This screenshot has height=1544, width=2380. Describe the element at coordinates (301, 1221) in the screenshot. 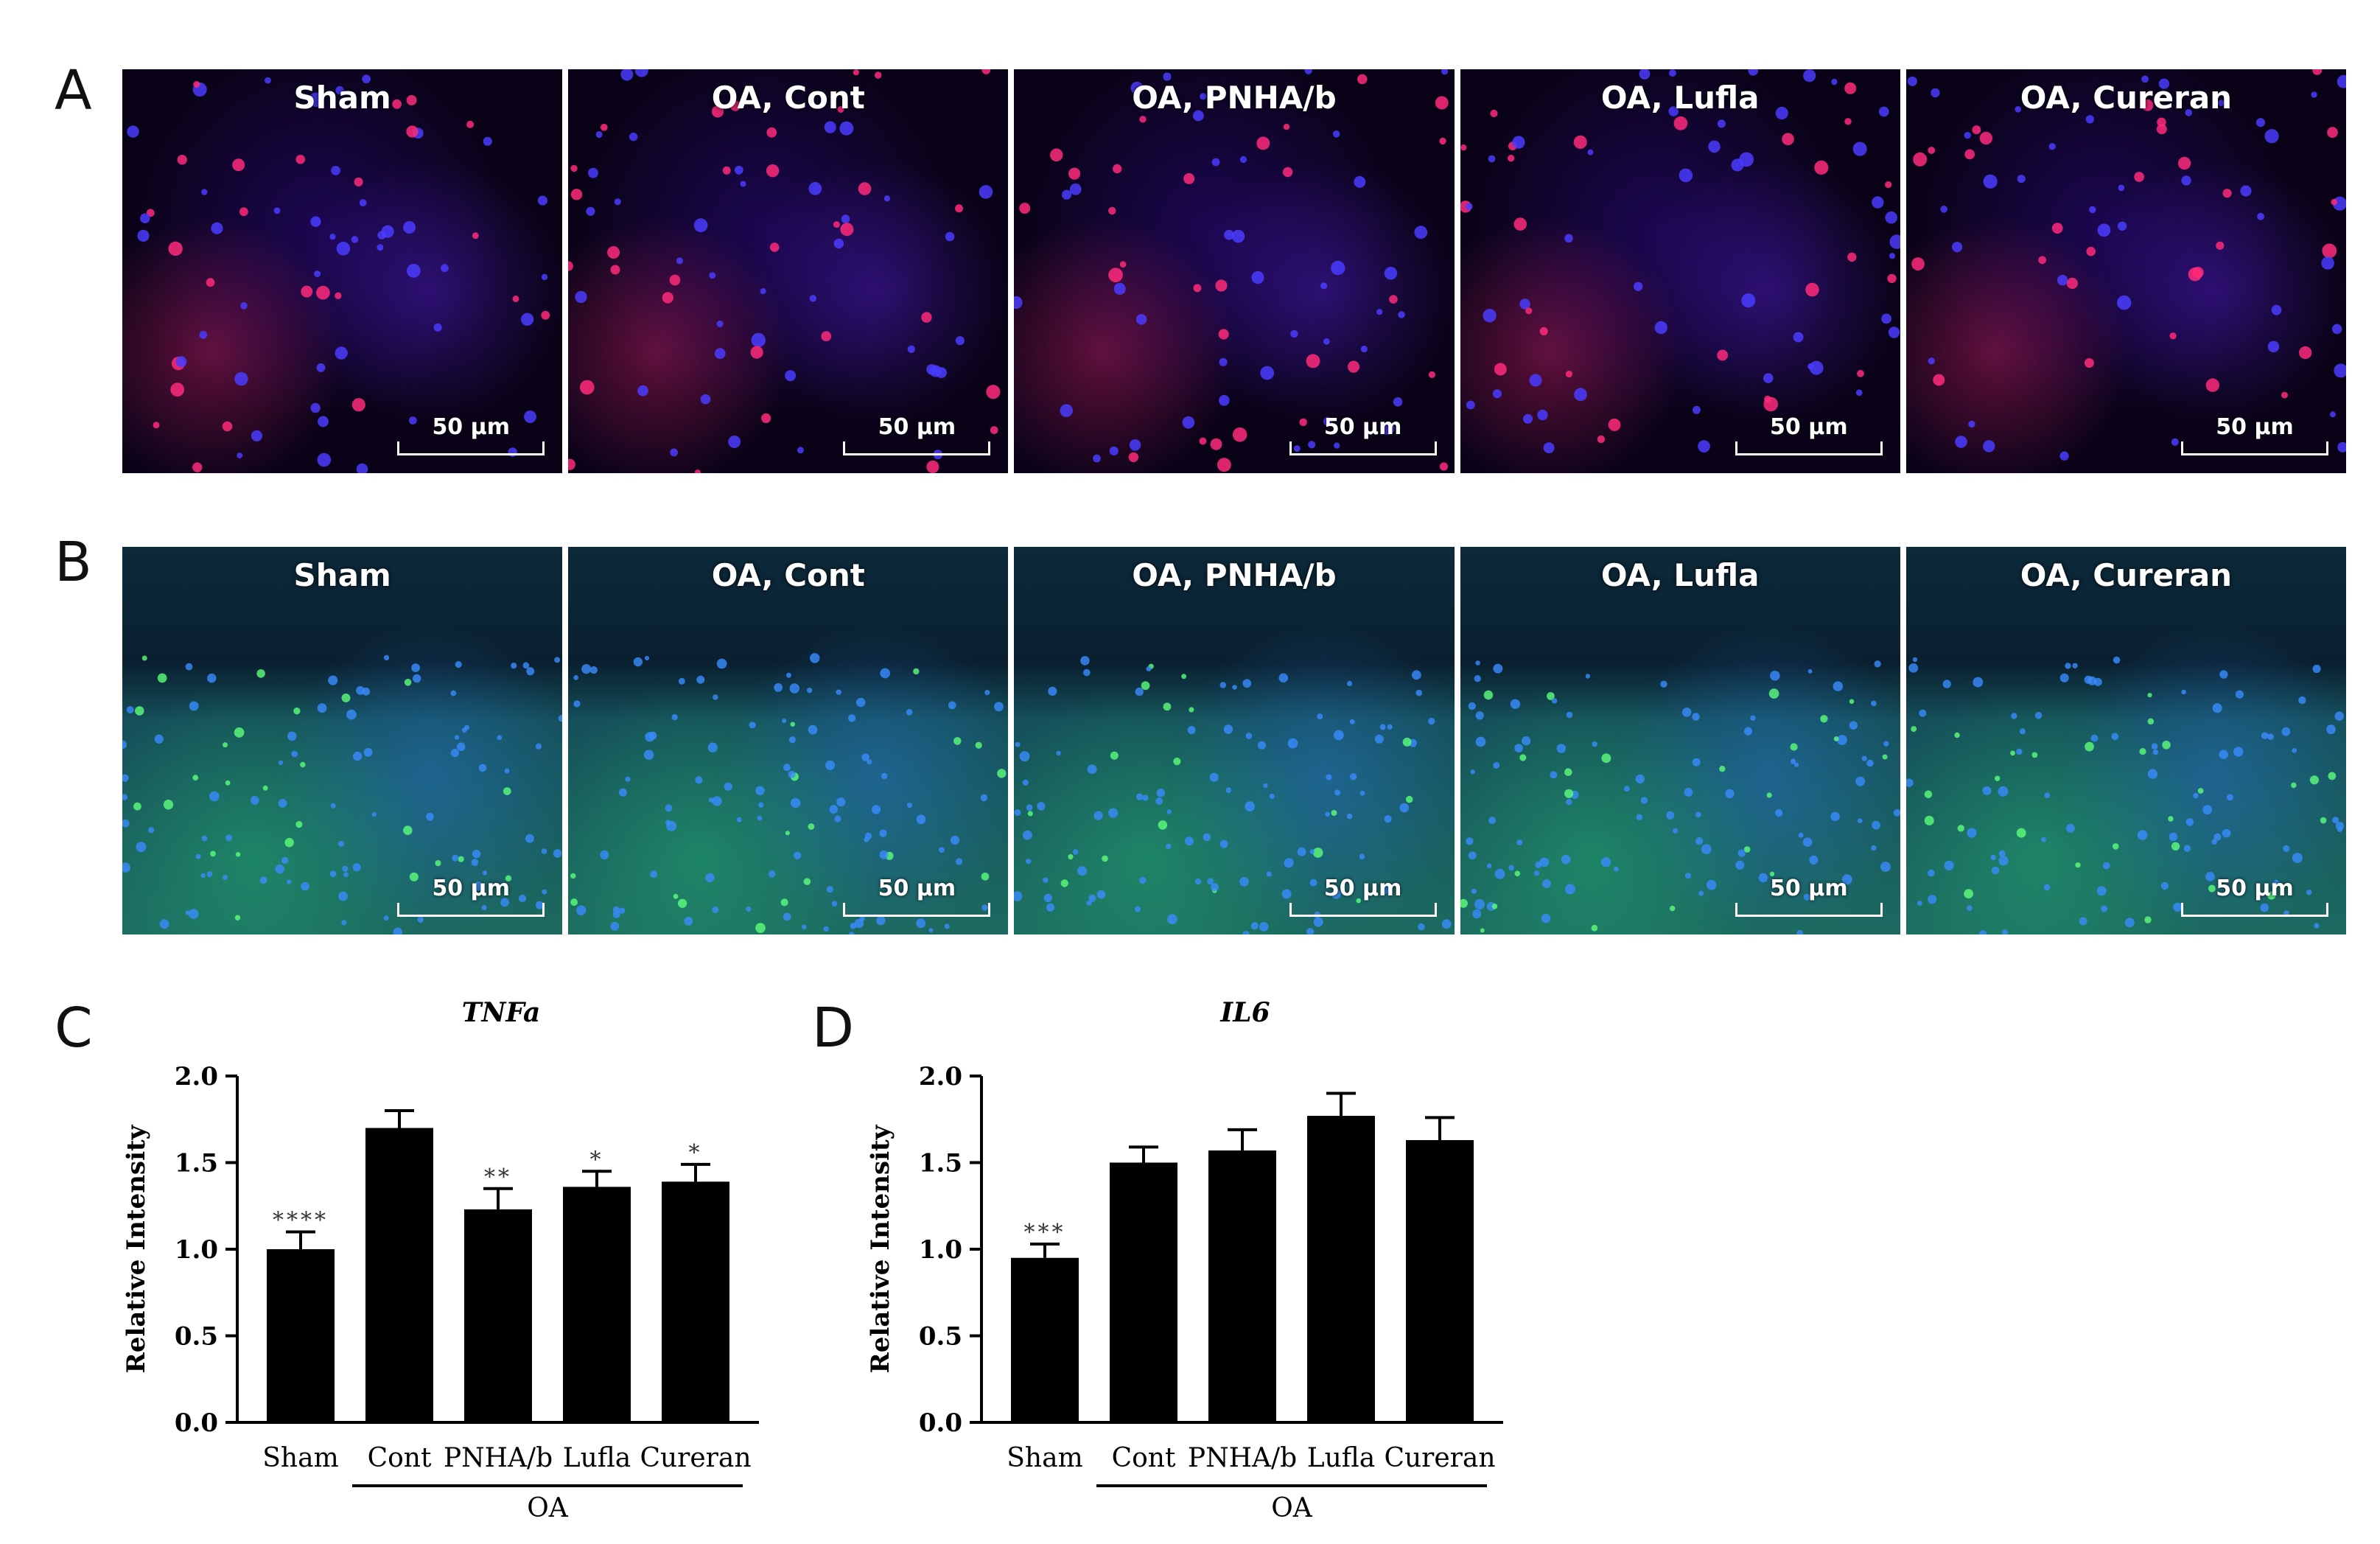

I see `significance-label: ****` at that location.